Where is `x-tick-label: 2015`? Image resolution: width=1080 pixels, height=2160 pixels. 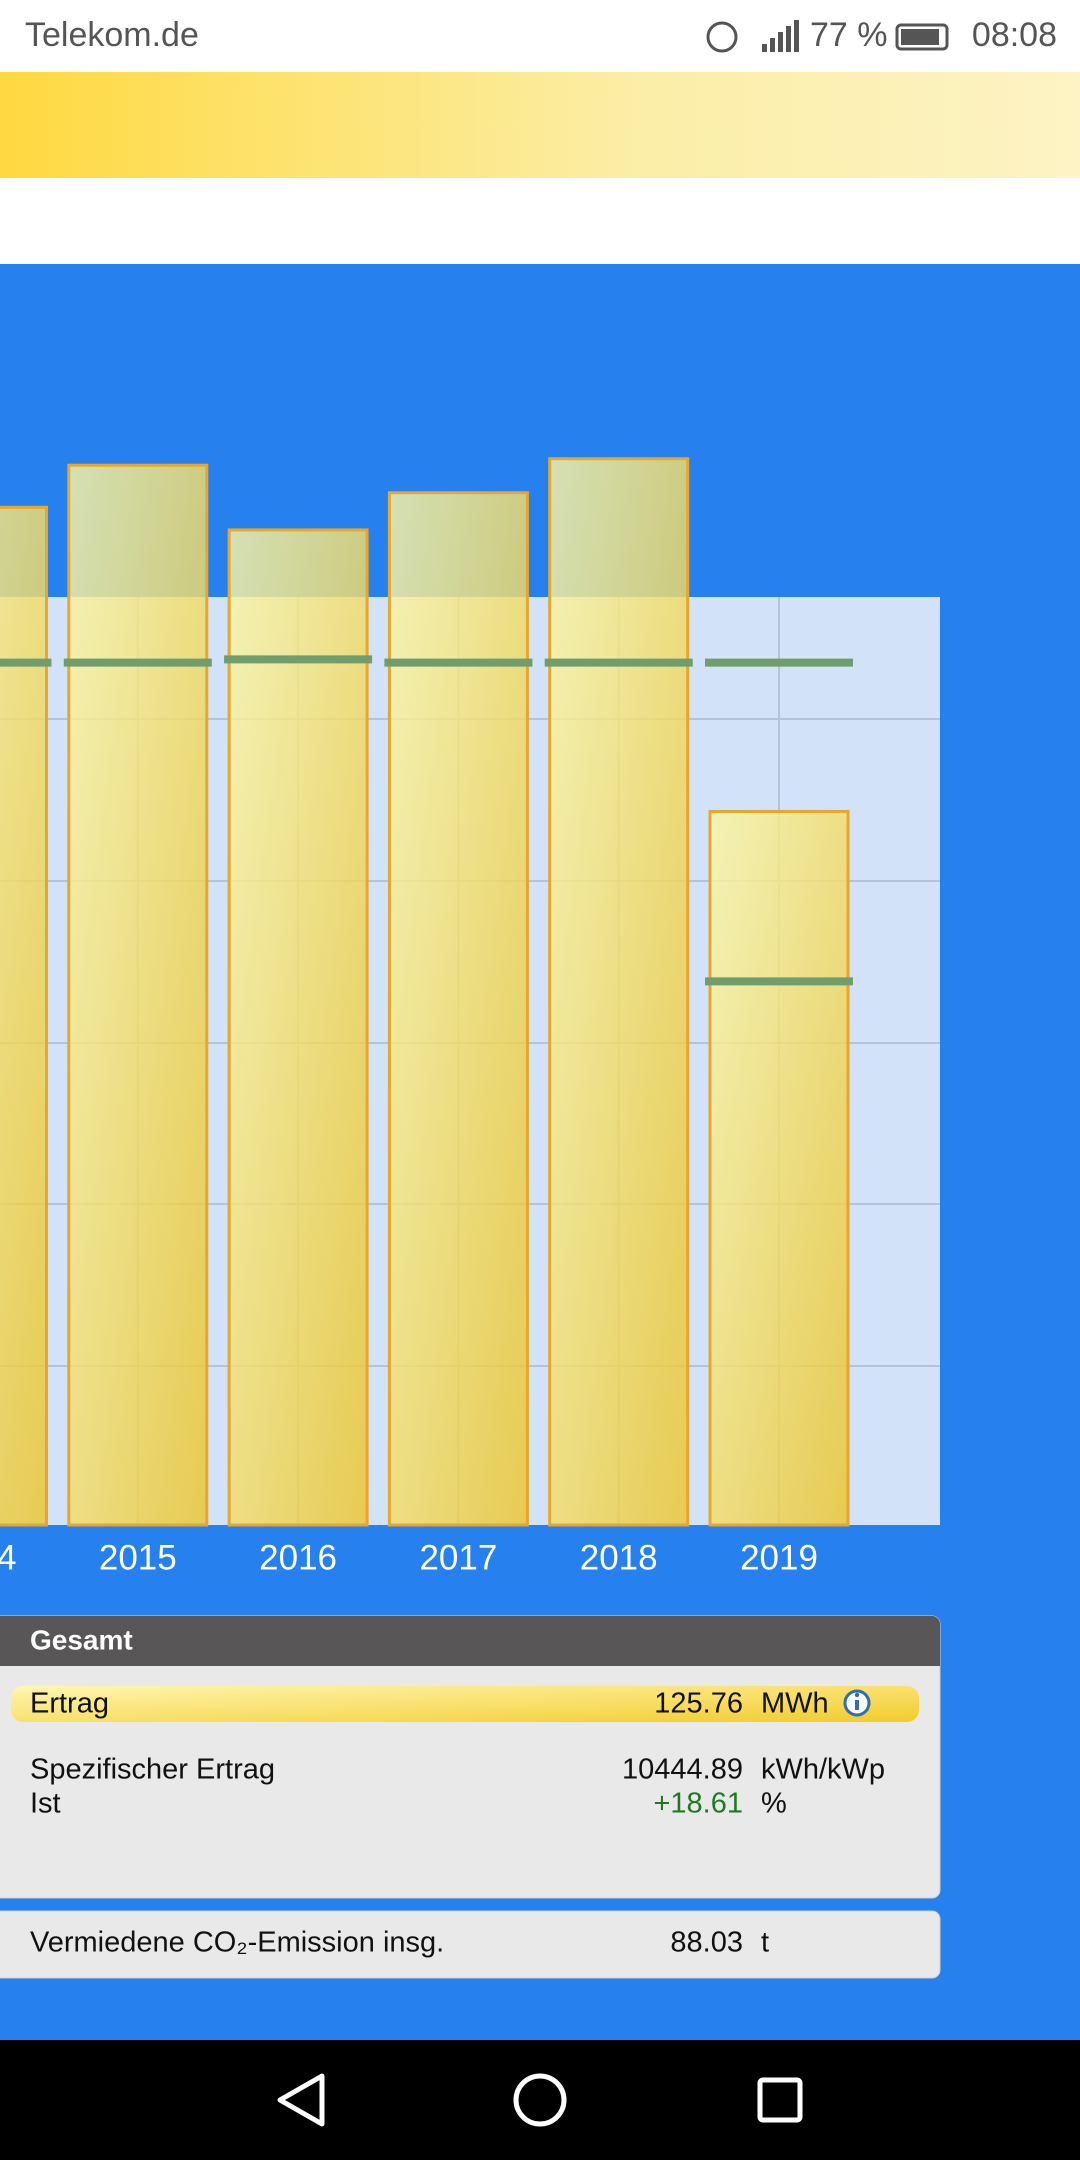 x-tick-label: 2015 is located at coordinates (138, 1557).